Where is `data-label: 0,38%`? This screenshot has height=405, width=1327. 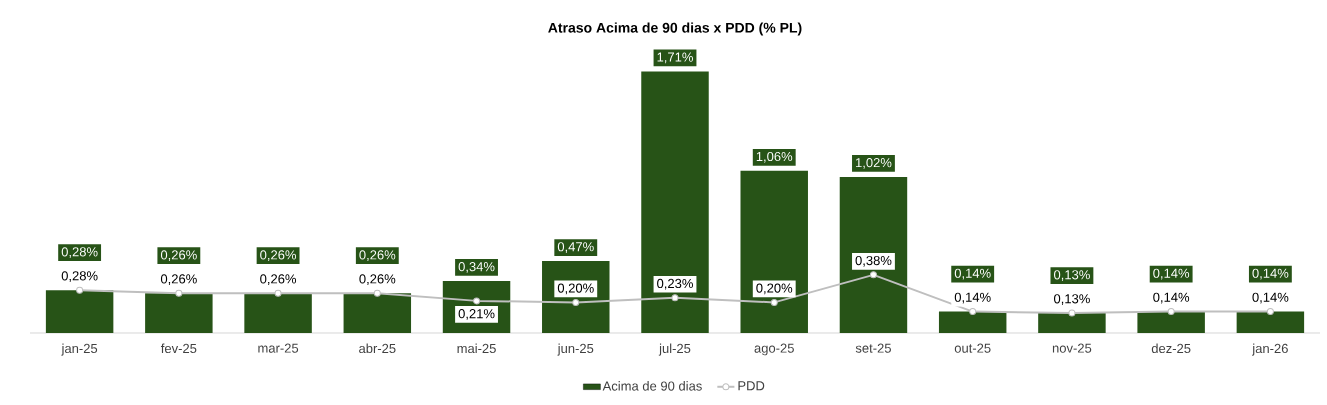
data-label: 0,38% is located at coordinates (873, 261).